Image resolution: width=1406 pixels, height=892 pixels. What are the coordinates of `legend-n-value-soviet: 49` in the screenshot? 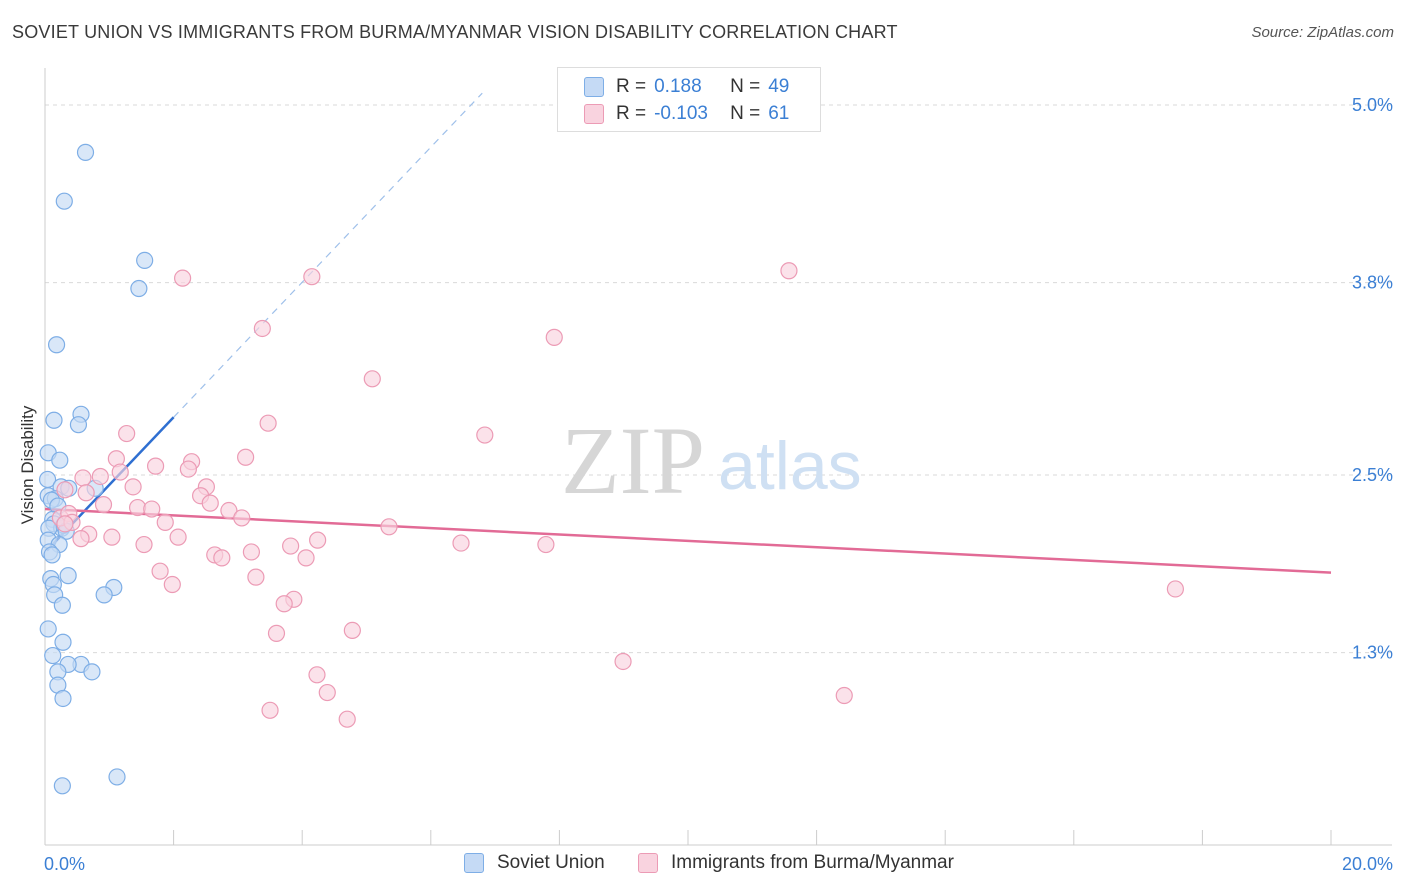 It's located at (779, 86).